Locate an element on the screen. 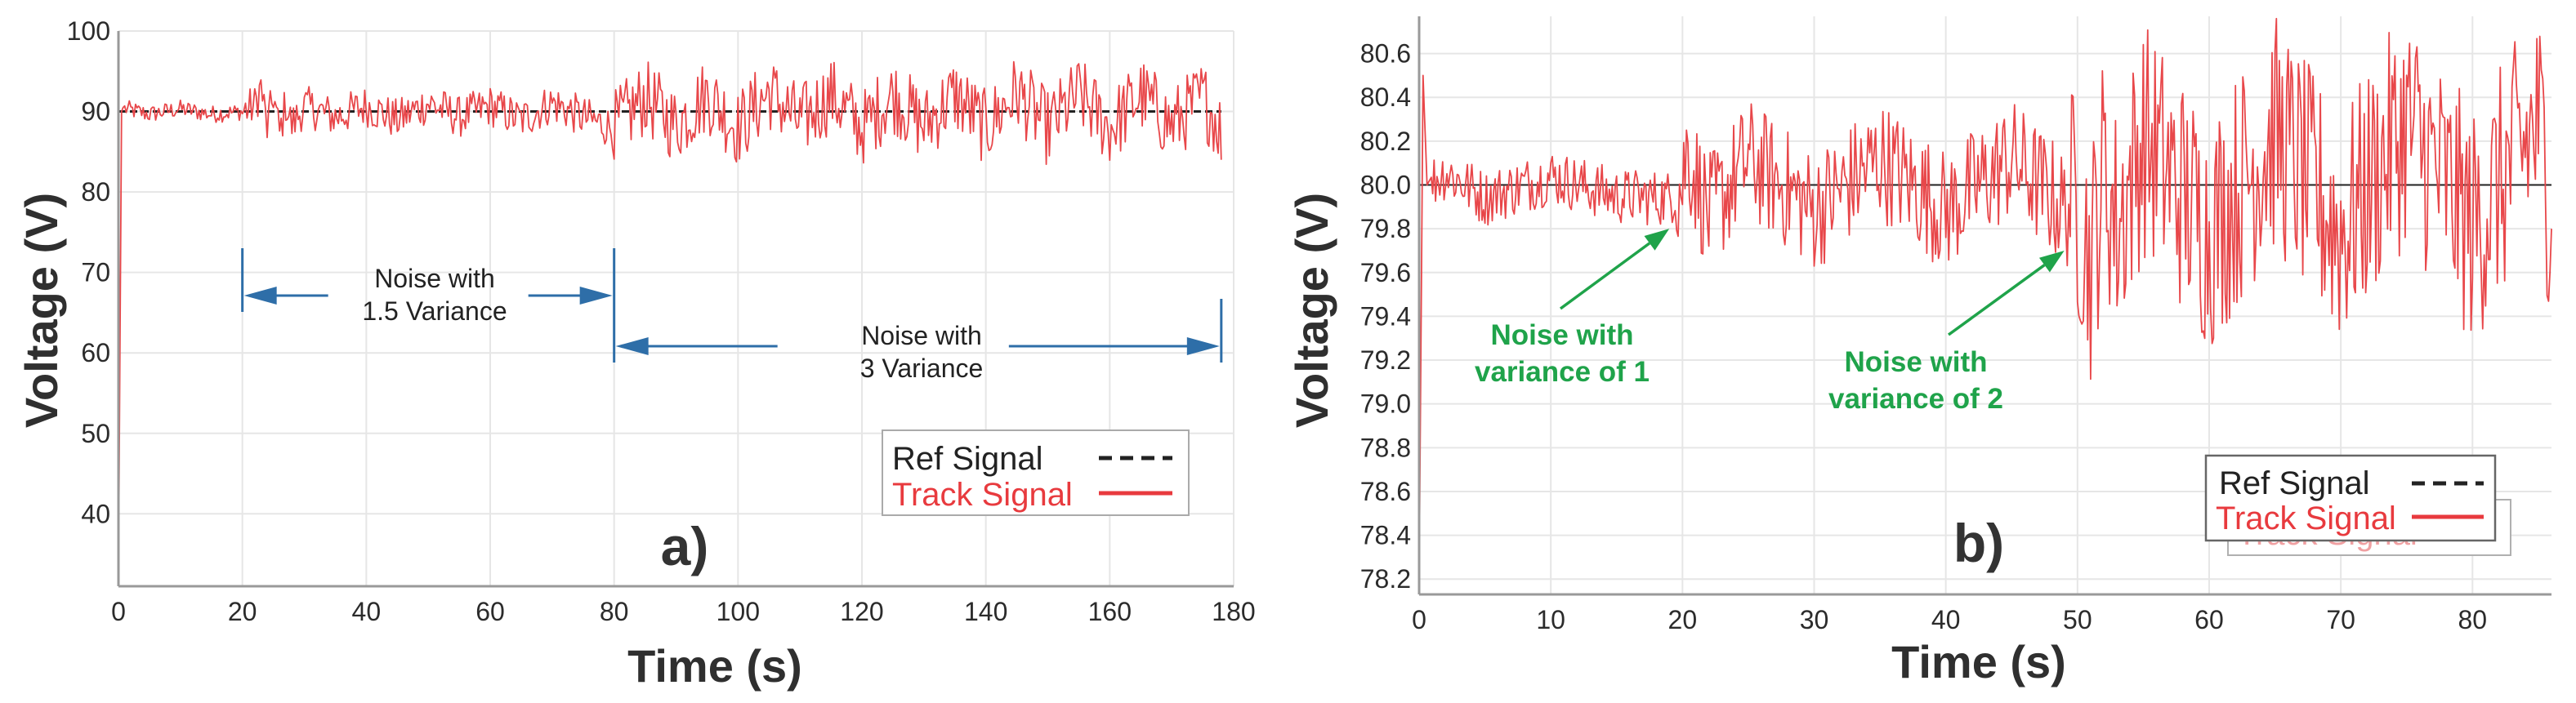 The height and width of the screenshot is (703, 2576). chart-a-noise-annotation-1: Noise with 1.5 Variance is located at coordinates (429, 305).